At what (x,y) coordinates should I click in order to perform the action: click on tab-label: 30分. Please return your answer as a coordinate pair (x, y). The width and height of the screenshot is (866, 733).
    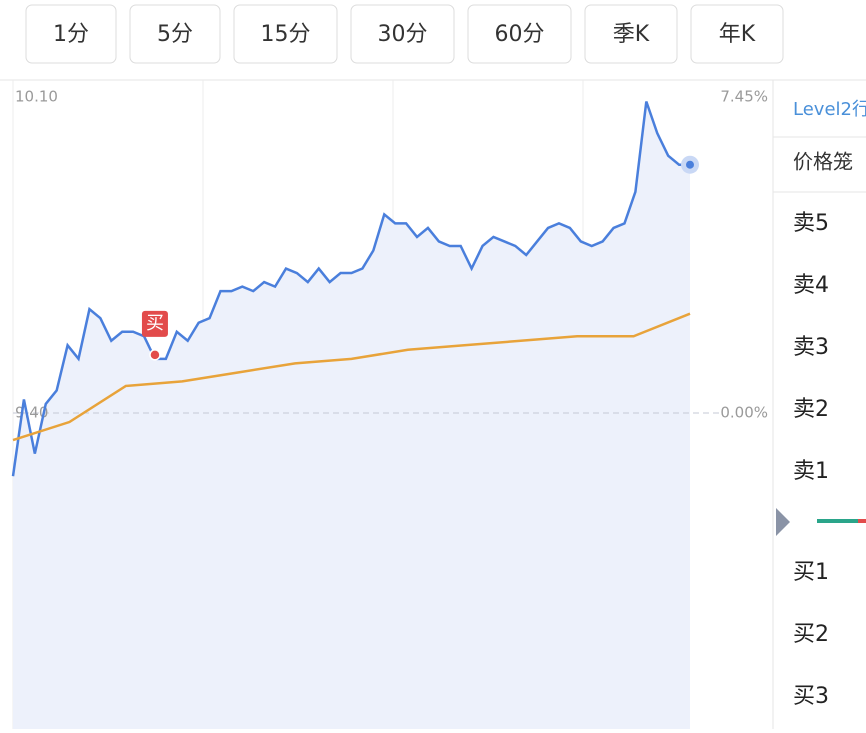
    Looking at the image, I should click on (403, 34).